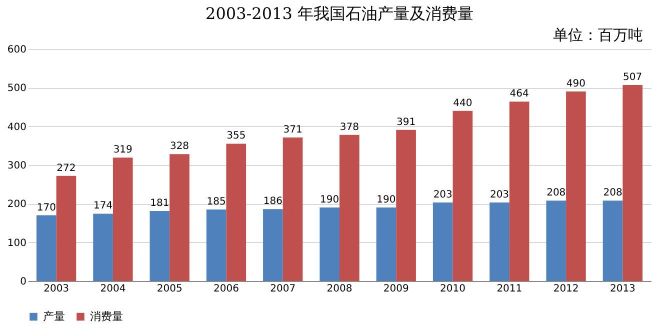 The height and width of the screenshot is (326, 661). I want to click on data-label: 328, so click(180, 146).